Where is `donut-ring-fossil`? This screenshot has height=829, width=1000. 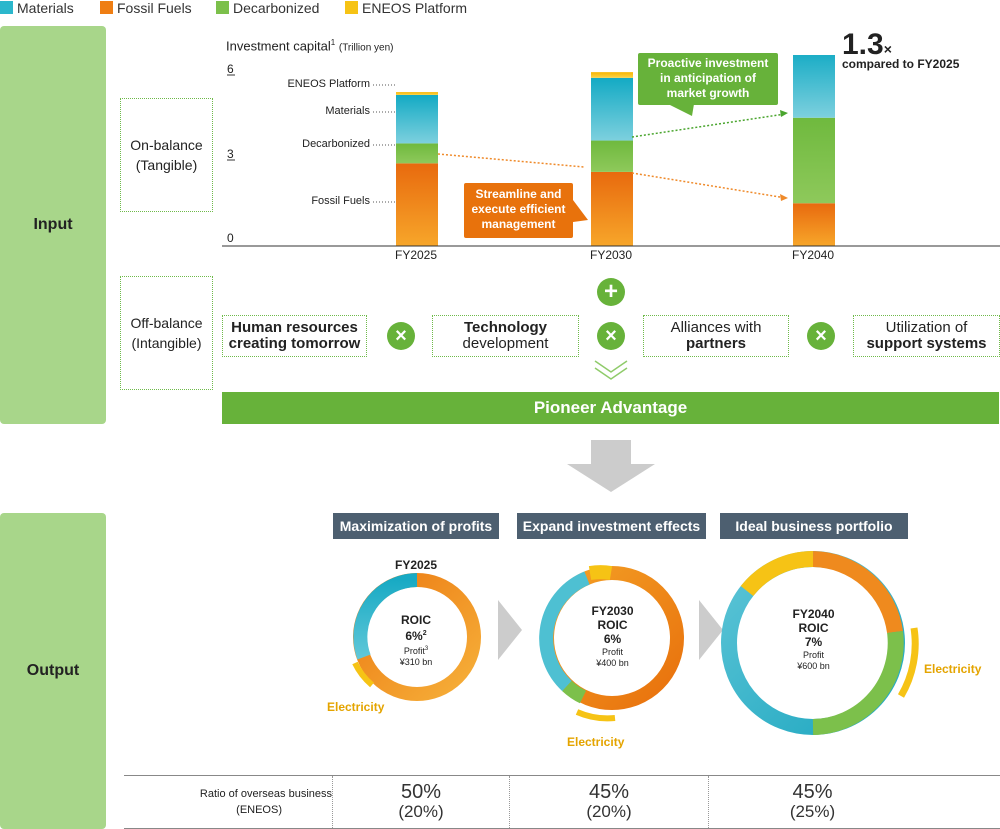
donut-ring-fossil is located at coordinates (857, 592).